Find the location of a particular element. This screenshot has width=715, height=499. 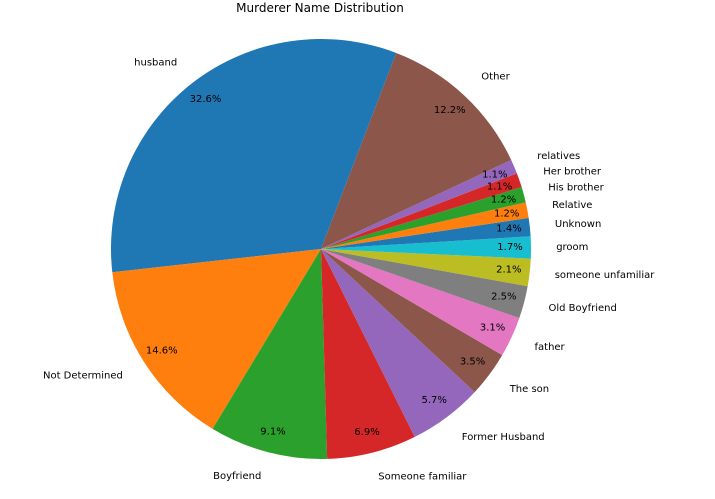

pie-category-label: Her brother is located at coordinates (572, 171).